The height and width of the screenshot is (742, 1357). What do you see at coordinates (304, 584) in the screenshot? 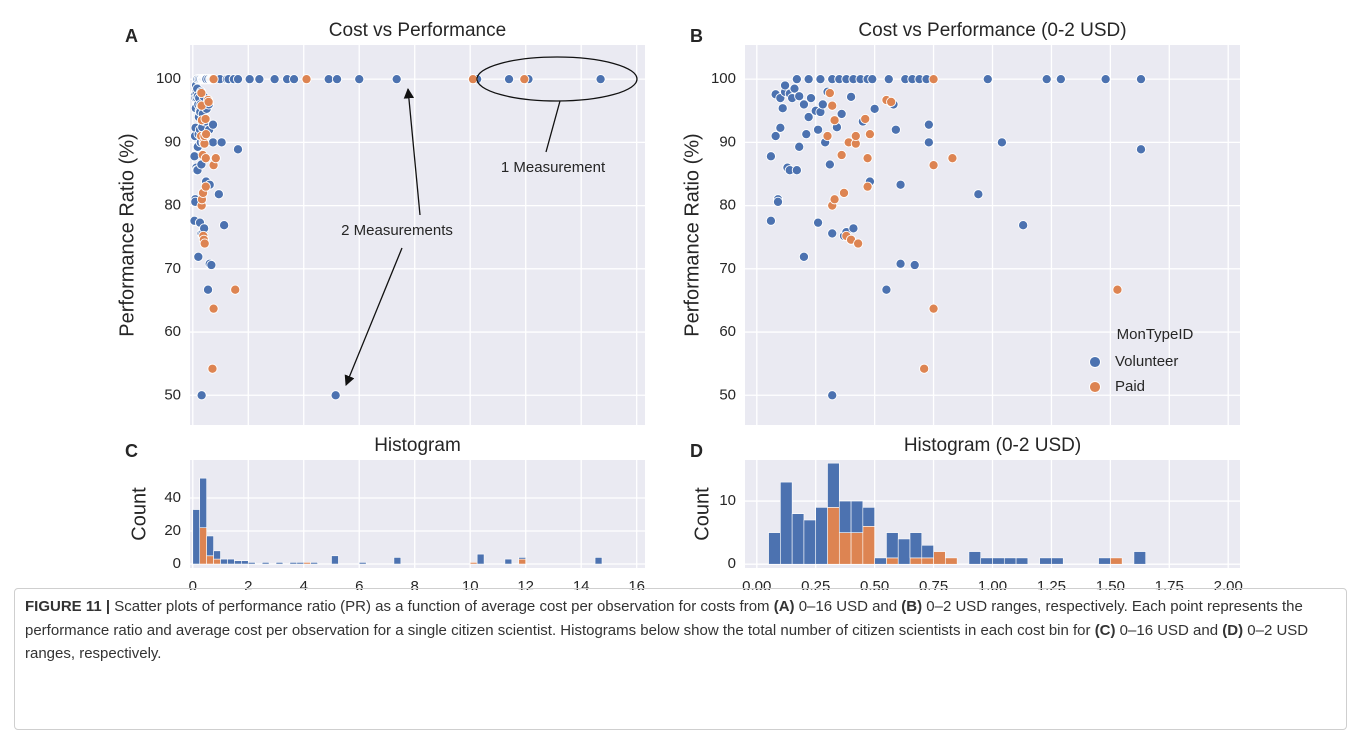
I see `x-tick-label: 4` at bounding box center [304, 584].